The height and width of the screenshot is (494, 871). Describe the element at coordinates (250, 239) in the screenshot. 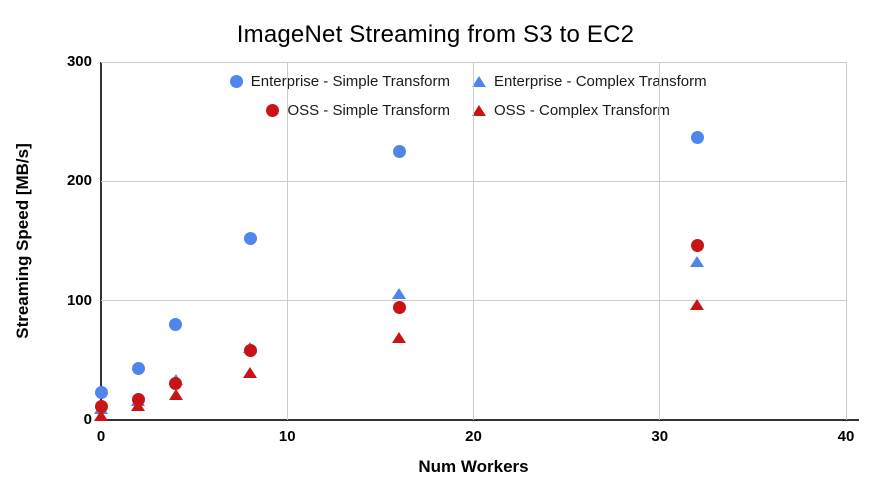

I see `point-enterprise-simple-transform-x8` at that location.